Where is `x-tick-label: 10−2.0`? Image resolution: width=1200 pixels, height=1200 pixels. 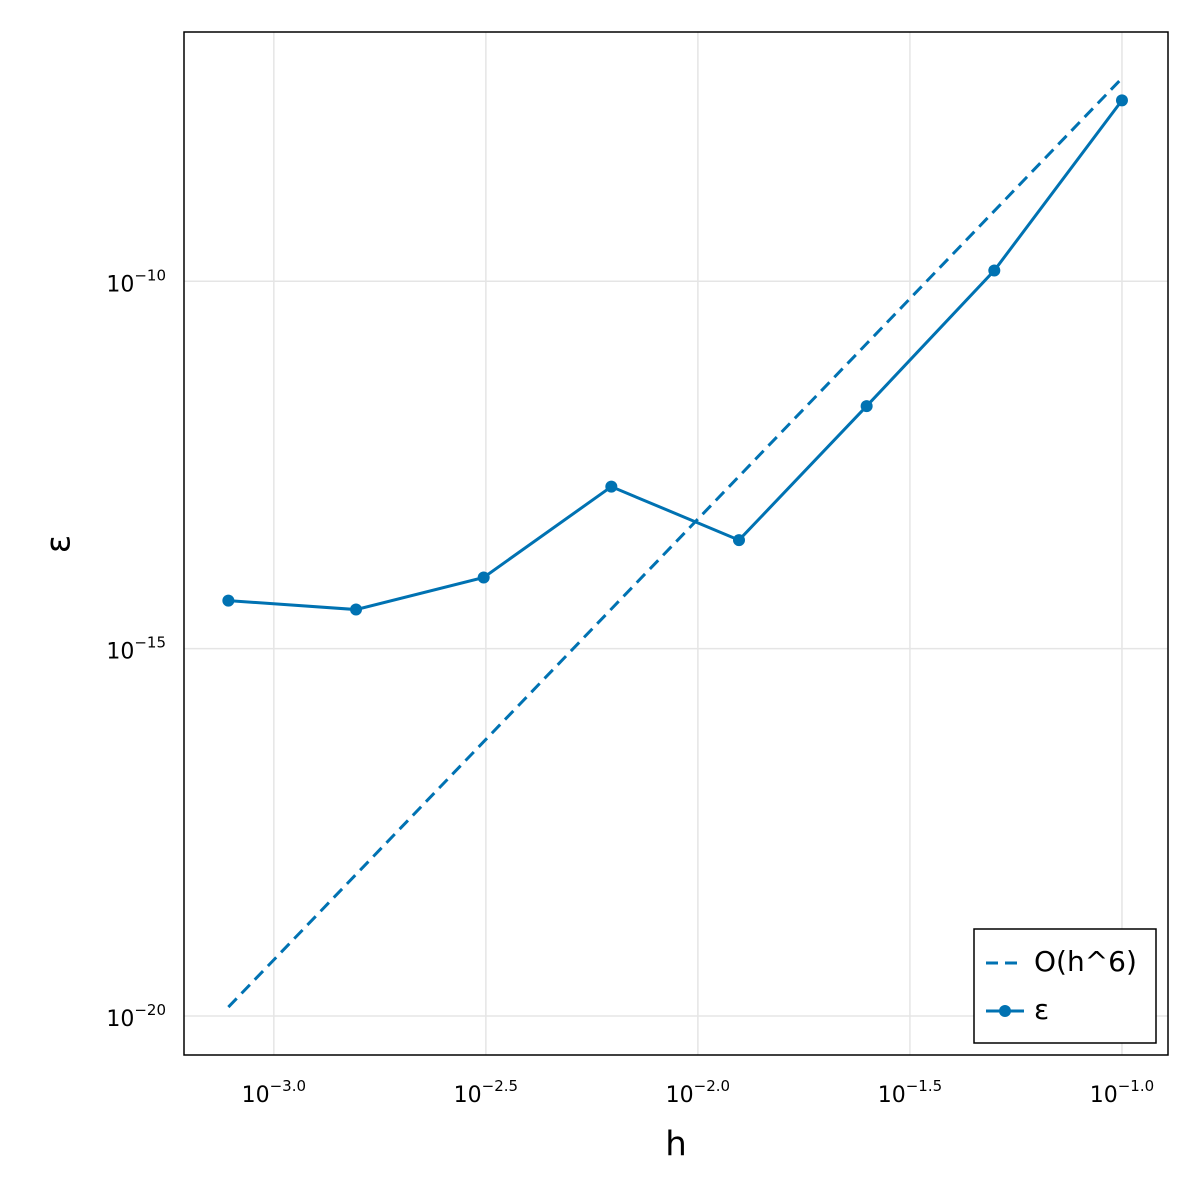
x-tick-label: 10−2.0 is located at coordinates (698, 1093).